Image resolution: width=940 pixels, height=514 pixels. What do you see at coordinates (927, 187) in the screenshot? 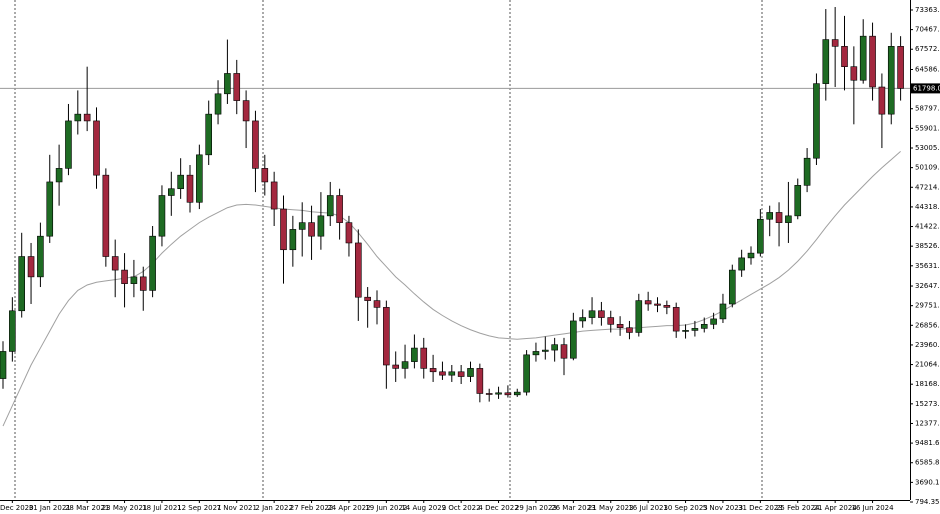
I see `y-tick-label: 47214.10` at bounding box center [927, 187].